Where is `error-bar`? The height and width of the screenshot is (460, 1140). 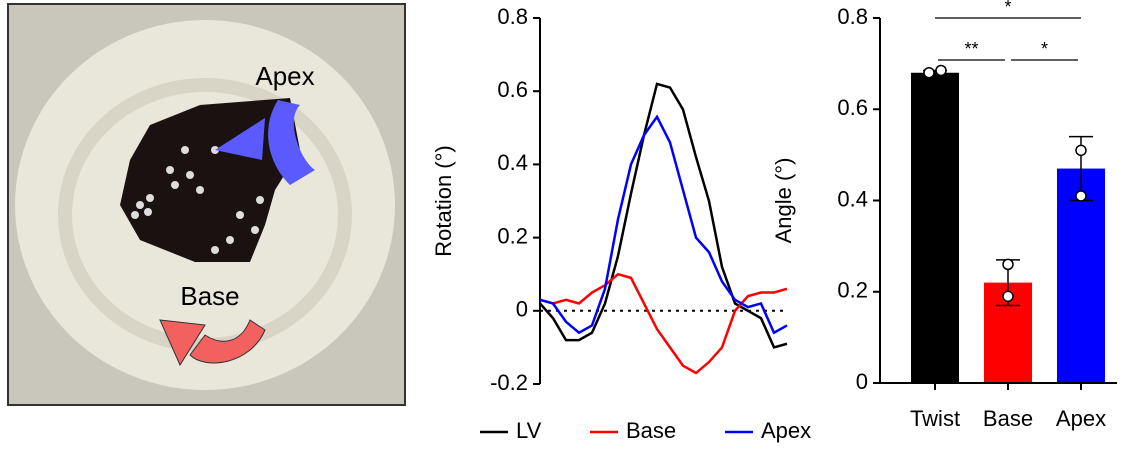 error-bar is located at coordinates (935, 72).